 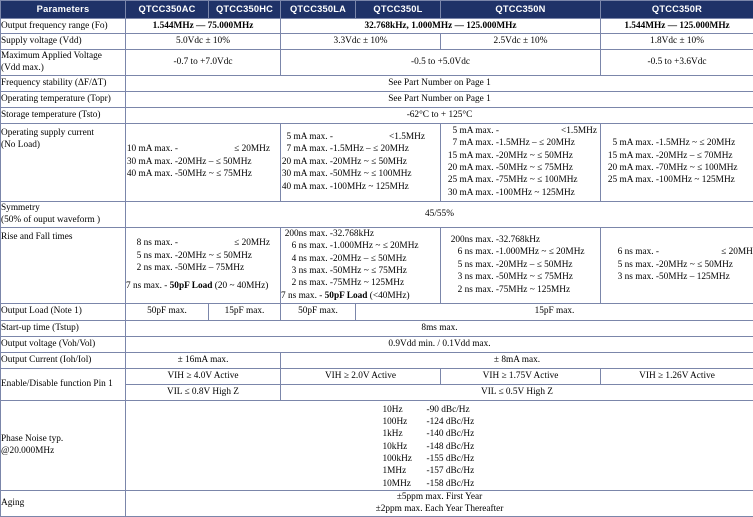 I want to click on aging-line2: ±2ppm max. Each Year Thereafter, so click(x=439, y=509).